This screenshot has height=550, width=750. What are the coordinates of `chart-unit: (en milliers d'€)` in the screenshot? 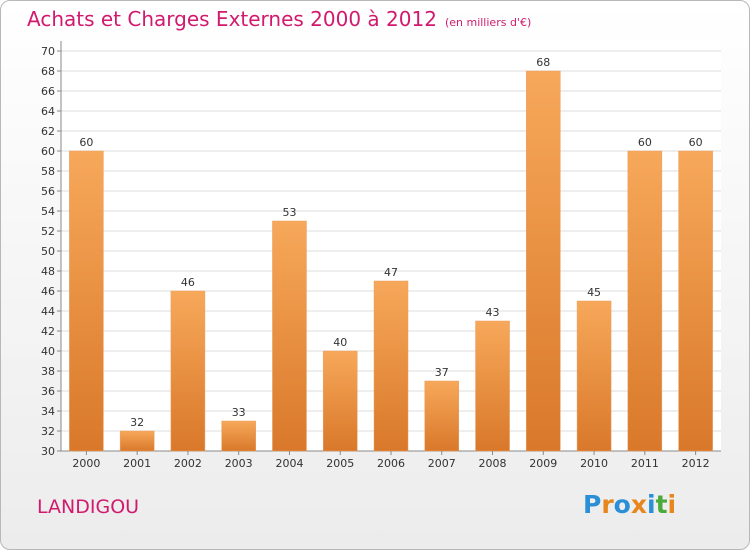 It's located at (488, 22).